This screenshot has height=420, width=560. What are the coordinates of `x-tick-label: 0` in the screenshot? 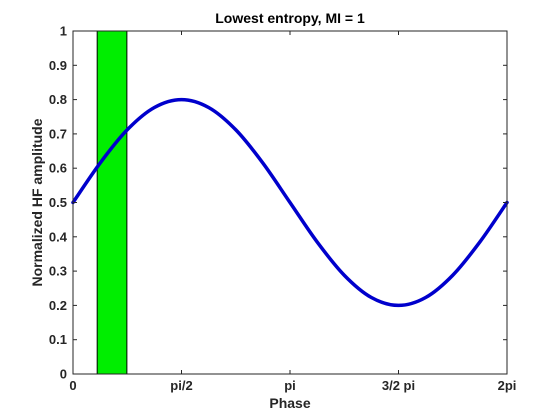 It's located at (72, 385).